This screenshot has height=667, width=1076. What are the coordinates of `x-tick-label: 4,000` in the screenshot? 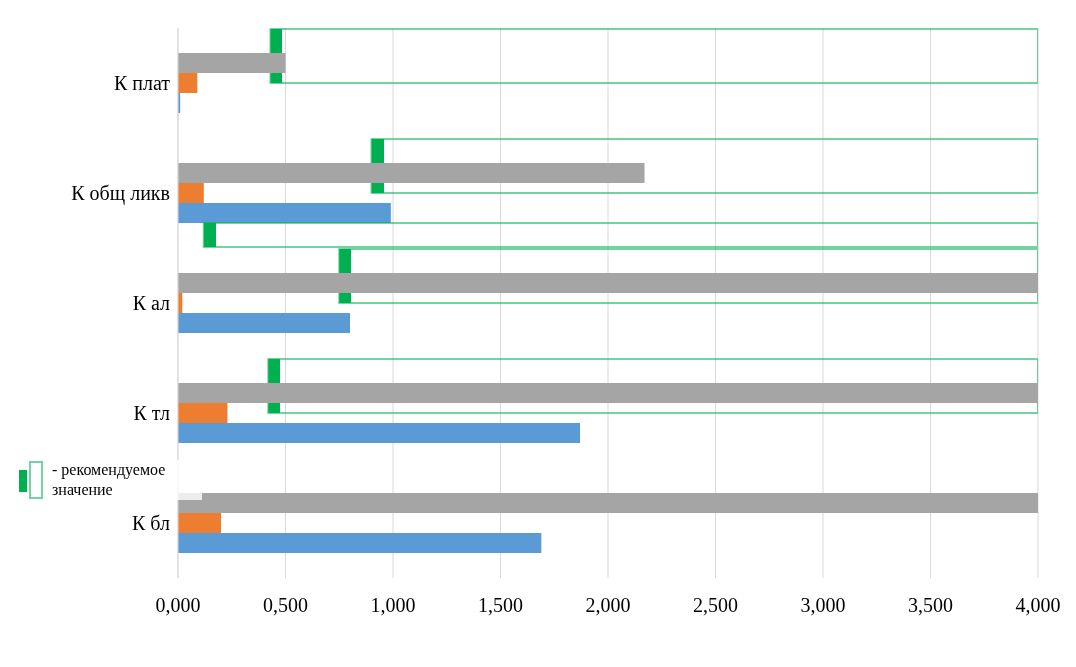 It's located at (1038, 605).